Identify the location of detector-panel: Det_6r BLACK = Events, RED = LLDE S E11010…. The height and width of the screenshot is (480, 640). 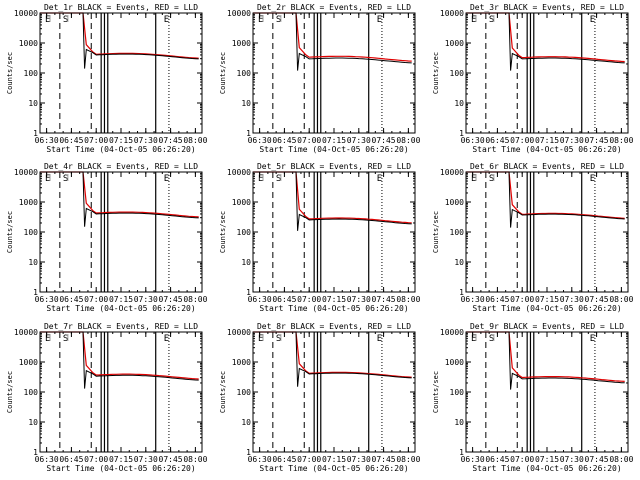
(533, 237).